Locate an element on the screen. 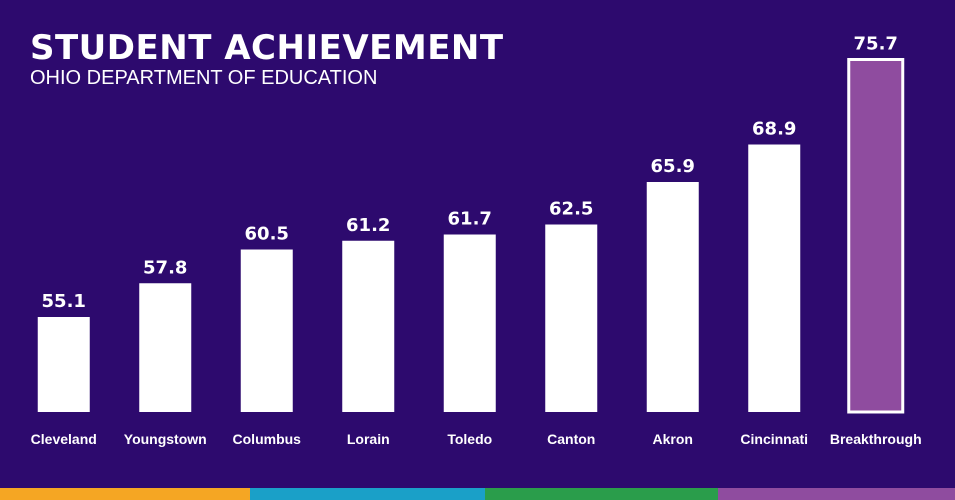 The width and height of the screenshot is (955, 500). chart-subtitle: OHIO DEPARTMENT OF EDUCATION is located at coordinates (204, 78).